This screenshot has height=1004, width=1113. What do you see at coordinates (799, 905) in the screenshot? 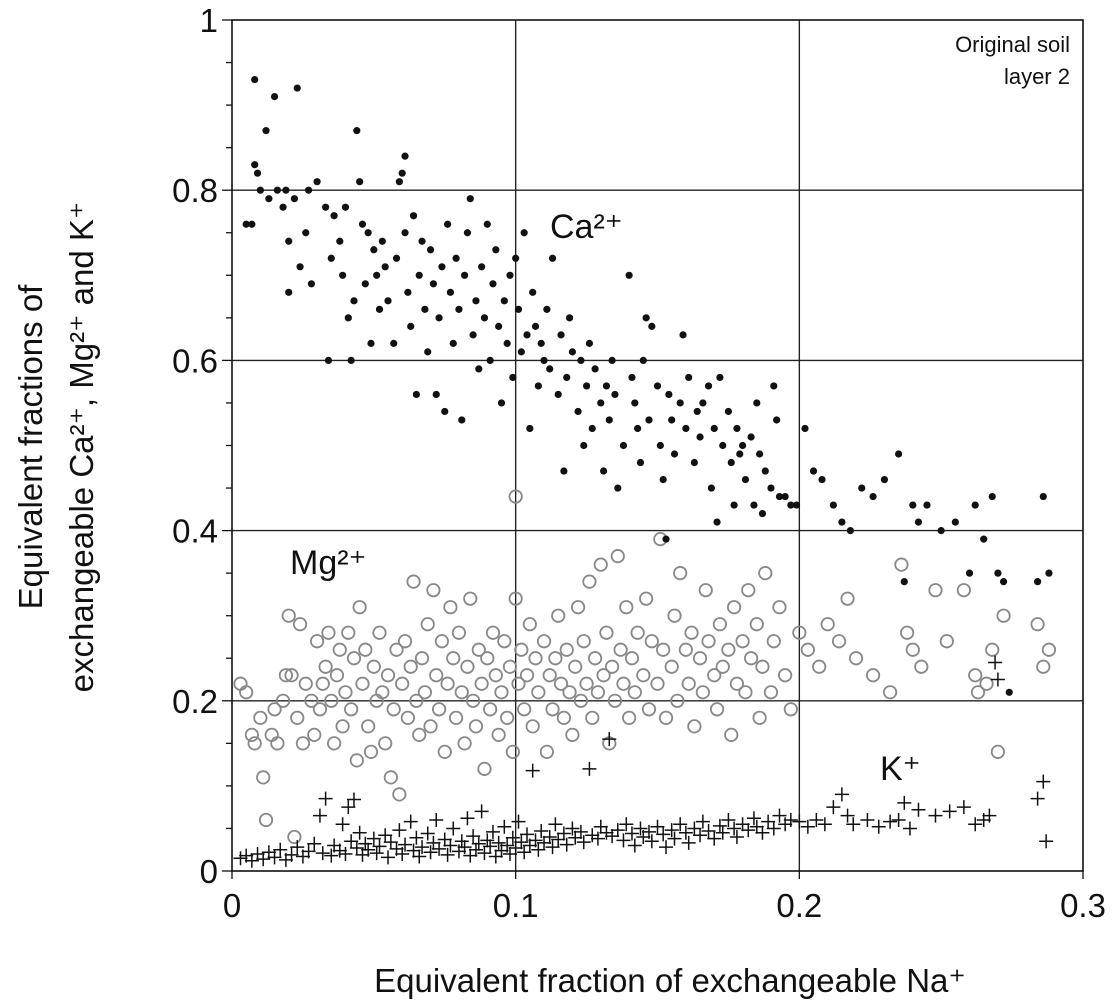
I see `x-tick-label: 0.2` at bounding box center [799, 905].